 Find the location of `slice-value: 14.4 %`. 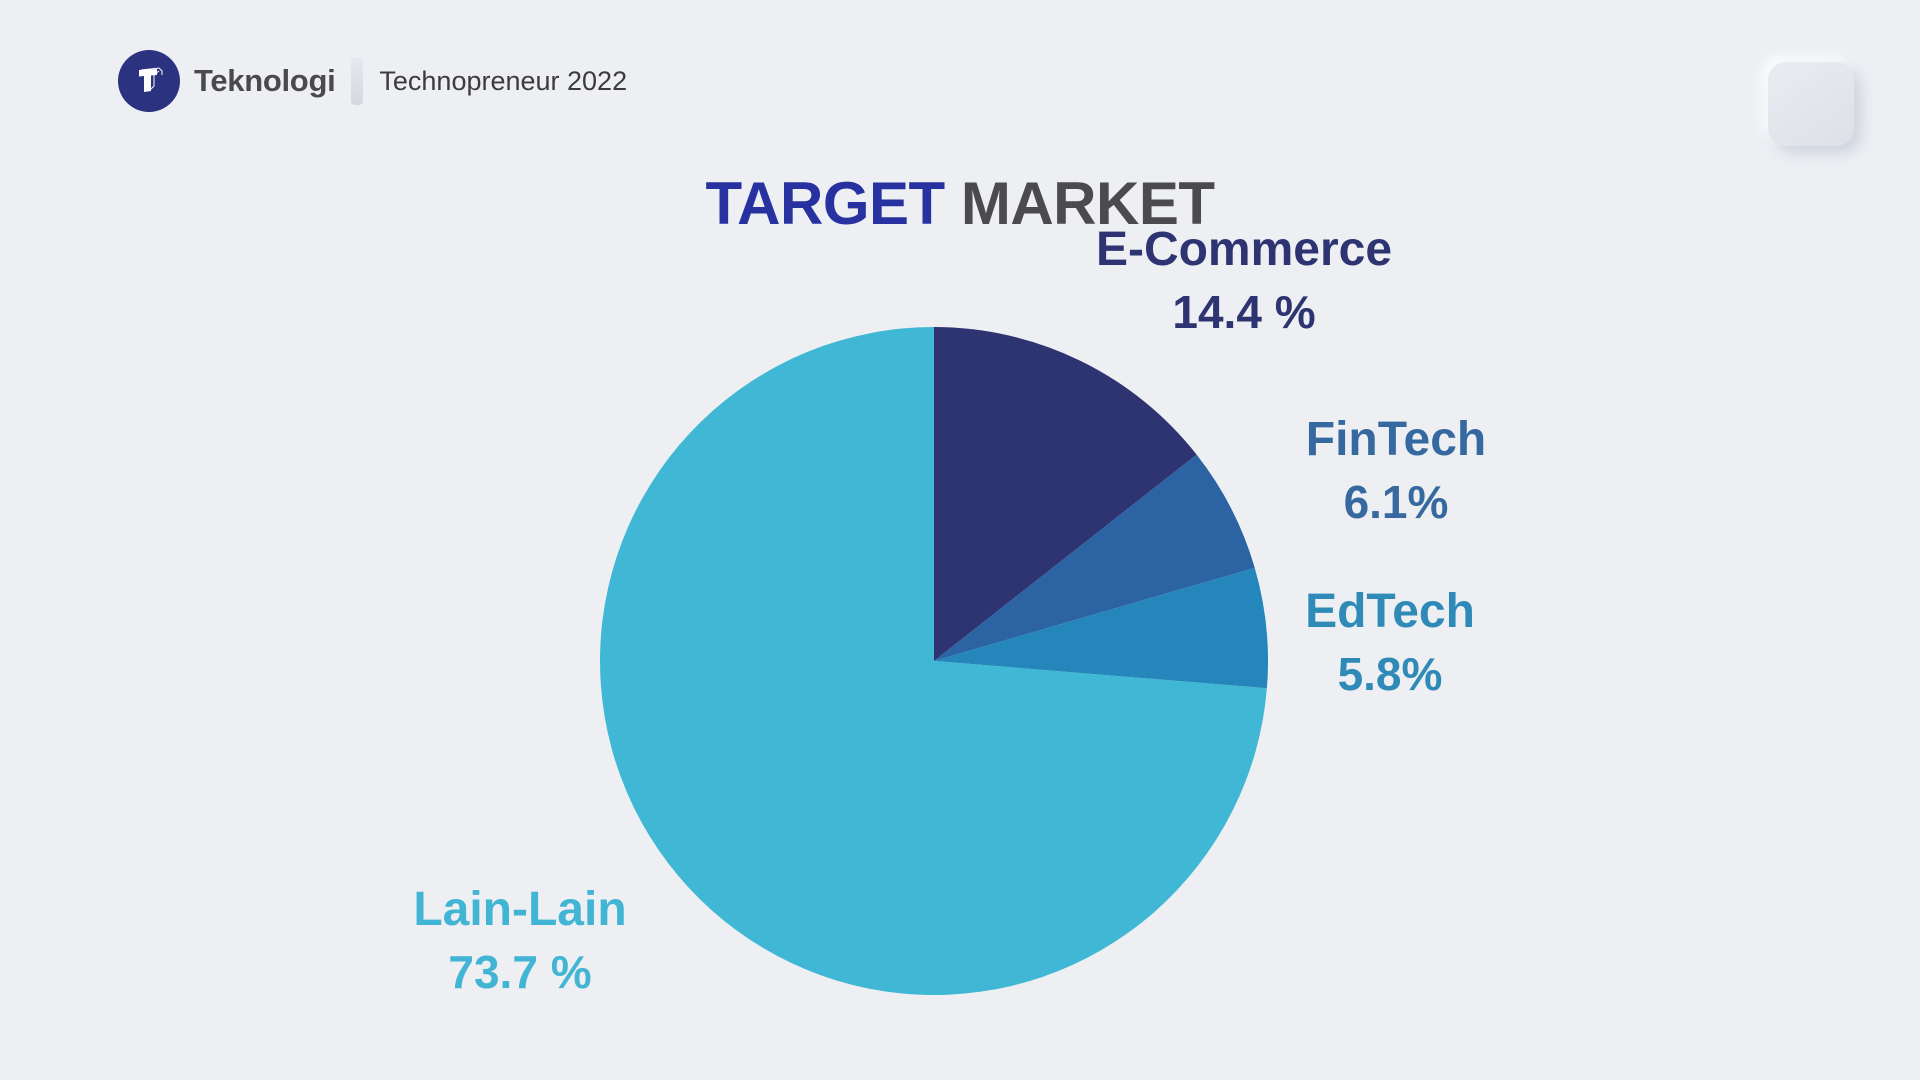

slice-value: 14.4 % is located at coordinates (1244, 312).